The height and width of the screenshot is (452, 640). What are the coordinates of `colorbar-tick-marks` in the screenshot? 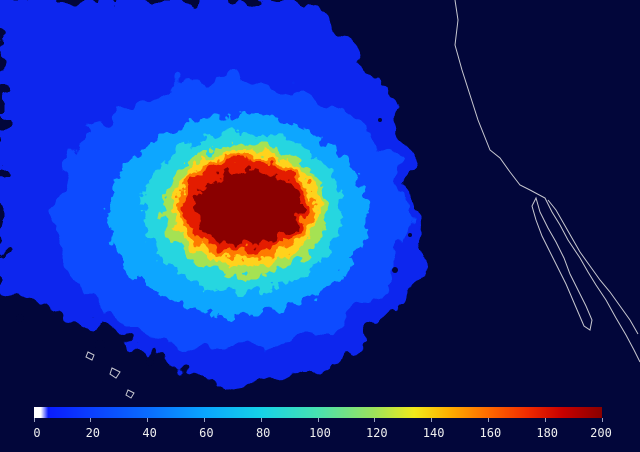 It's located at (320, 421).